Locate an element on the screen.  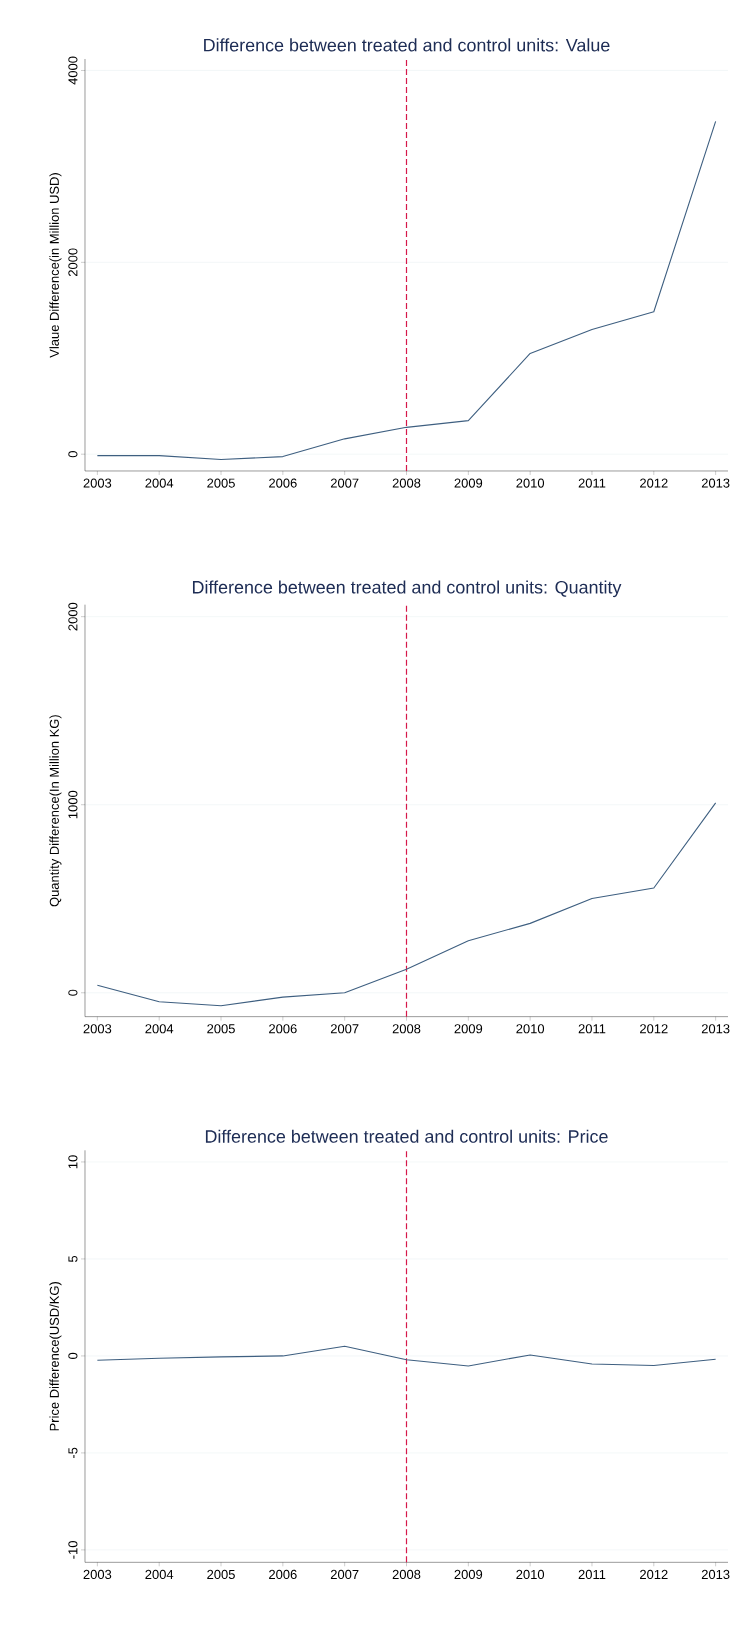
y-tick-label: -10 is located at coordinates (73, 1550).